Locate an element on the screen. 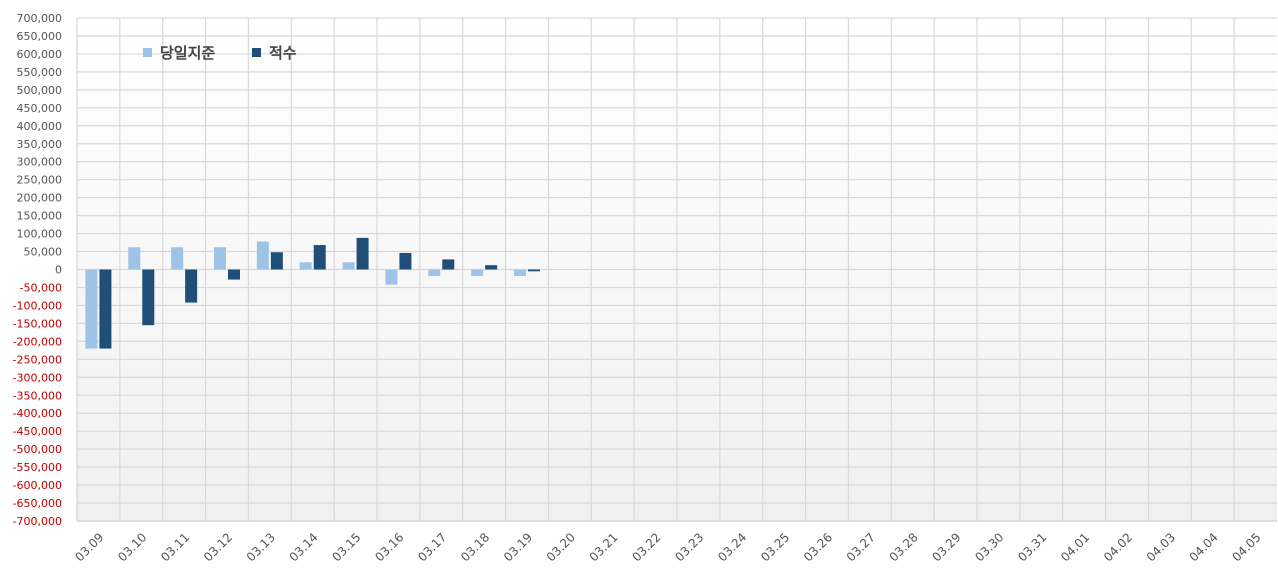 The height and width of the screenshot is (573, 1278). y-tick-label: -400,000 is located at coordinates (37, 413).